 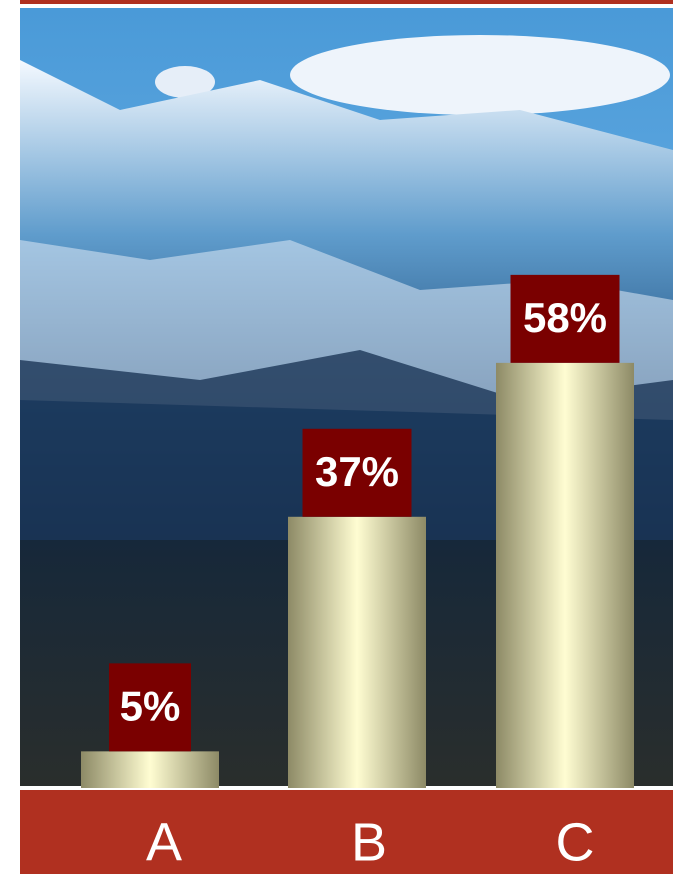 What do you see at coordinates (369, 842) in the screenshot?
I see `x-tick-label: B` at bounding box center [369, 842].